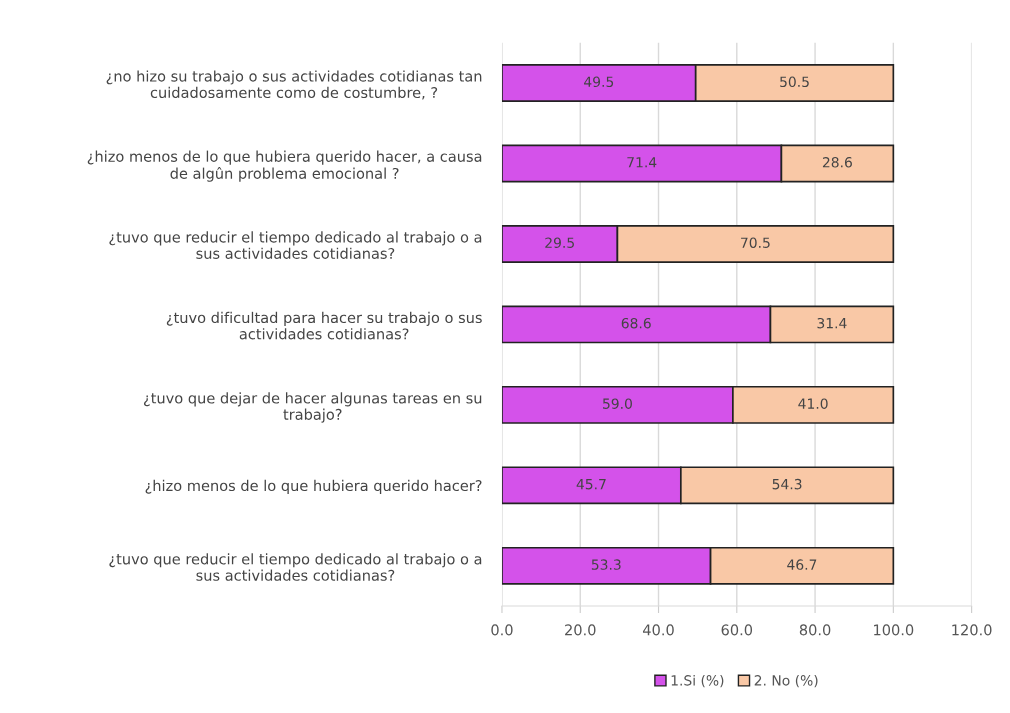  What do you see at coordinates (606, 564) in the screenshot?
I see `data-label: 53.3` at bounding box center [606, 564].